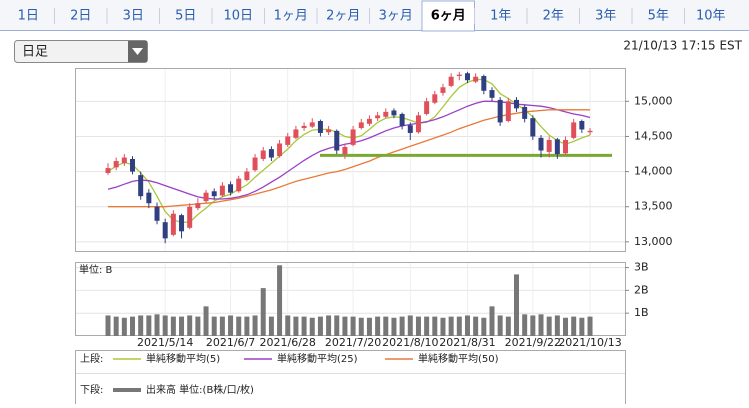 The width and height of the screenshot is (749, 408). I want to click on tab-label: 6ヶ月, so click(448, 16).